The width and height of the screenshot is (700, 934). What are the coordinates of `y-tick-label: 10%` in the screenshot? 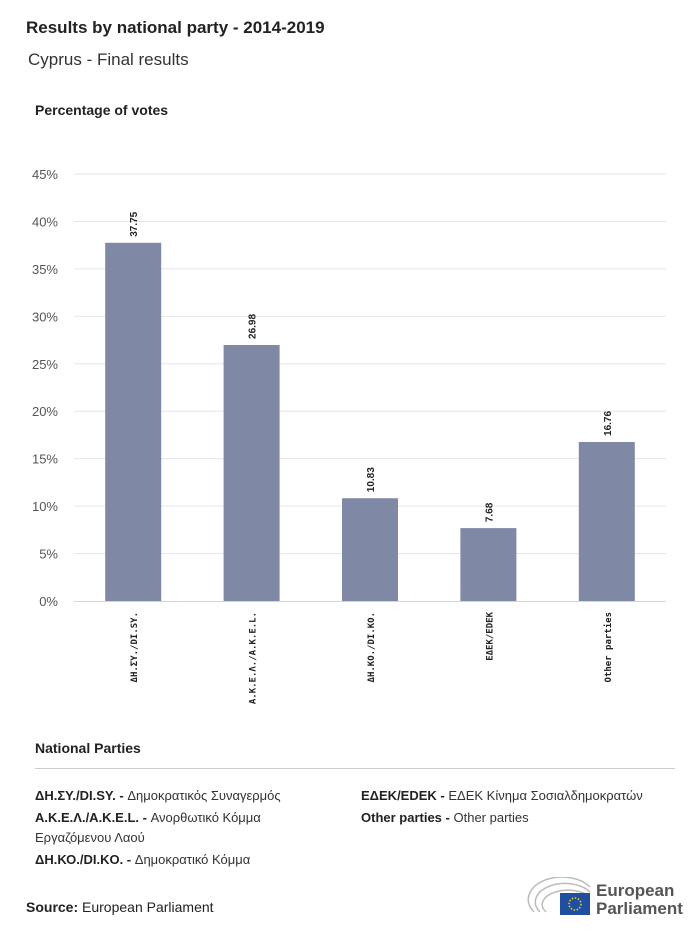 It's located at (45, 506).